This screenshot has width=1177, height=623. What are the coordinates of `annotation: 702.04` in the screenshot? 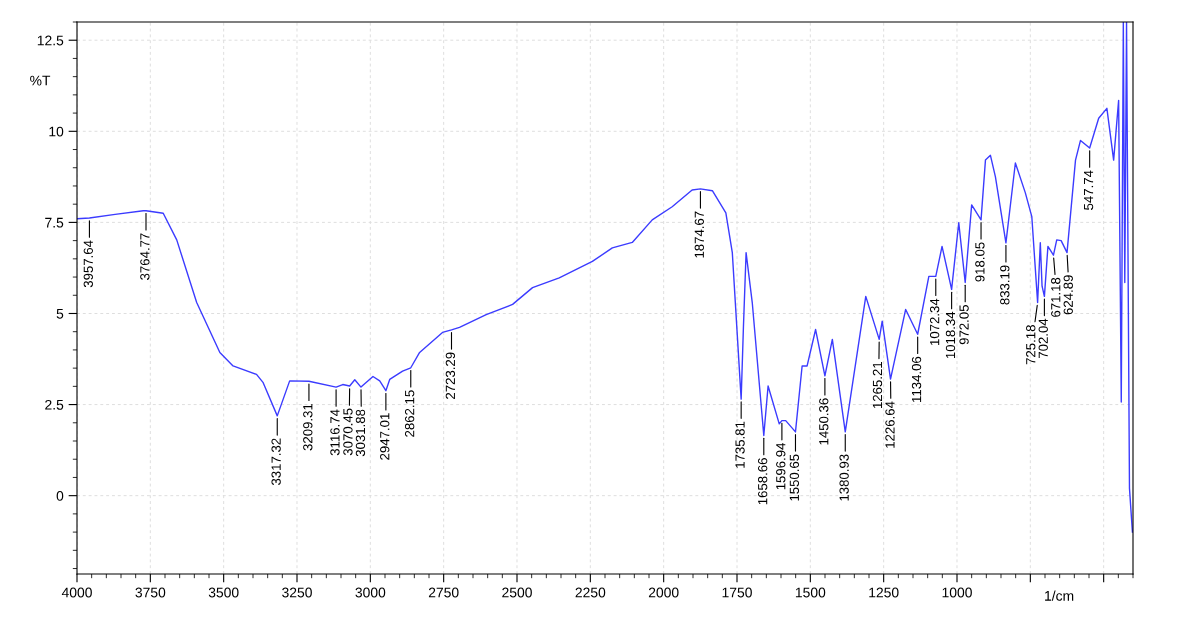 It's located at (1043, 338).